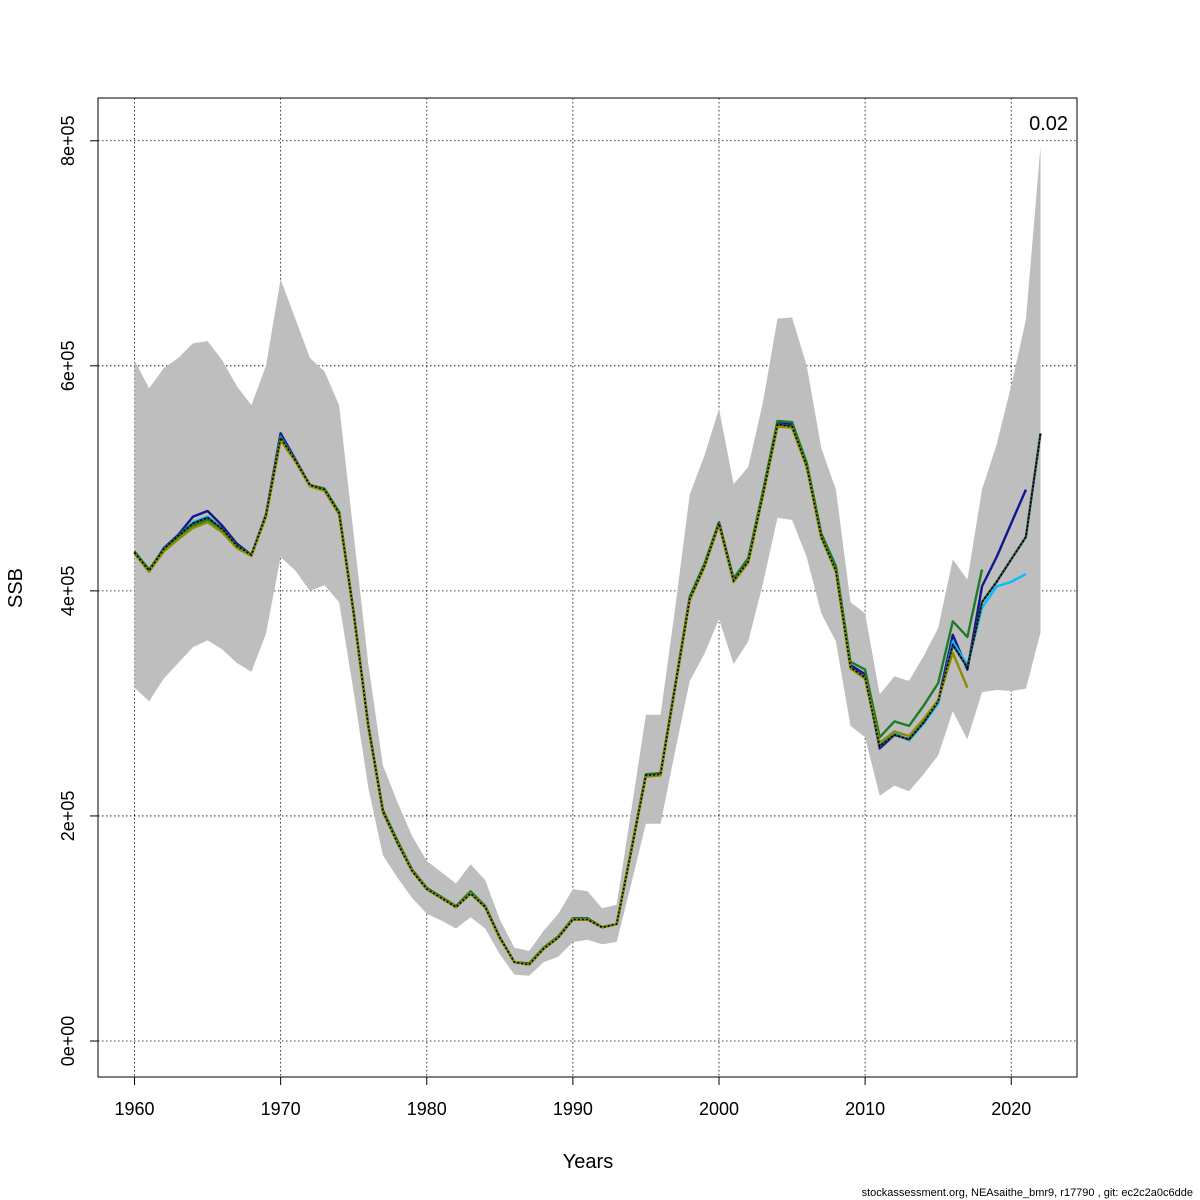 The image size is (1200, 1200). What do you see at coordinates (588, 1162) in the screenshot?
I see `x-axis-title: Years` at bounding box center [588, 1162].